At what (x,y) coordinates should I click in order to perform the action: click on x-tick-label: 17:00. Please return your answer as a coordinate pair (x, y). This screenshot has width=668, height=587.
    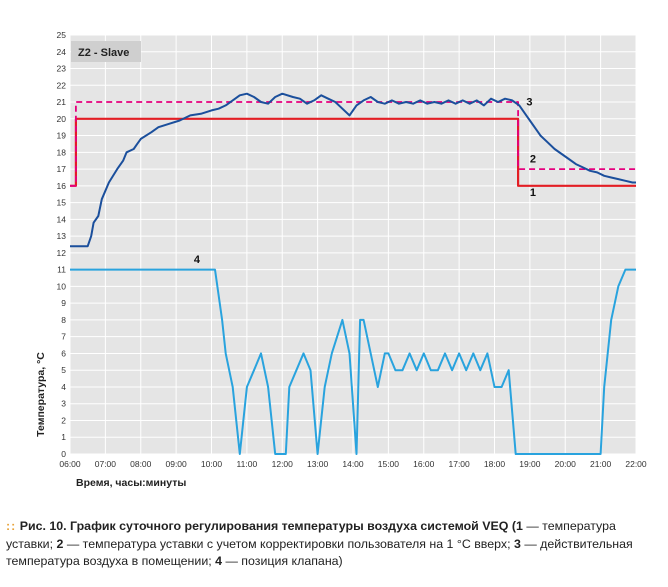
    Looking at the image, I should click on (459, 464).